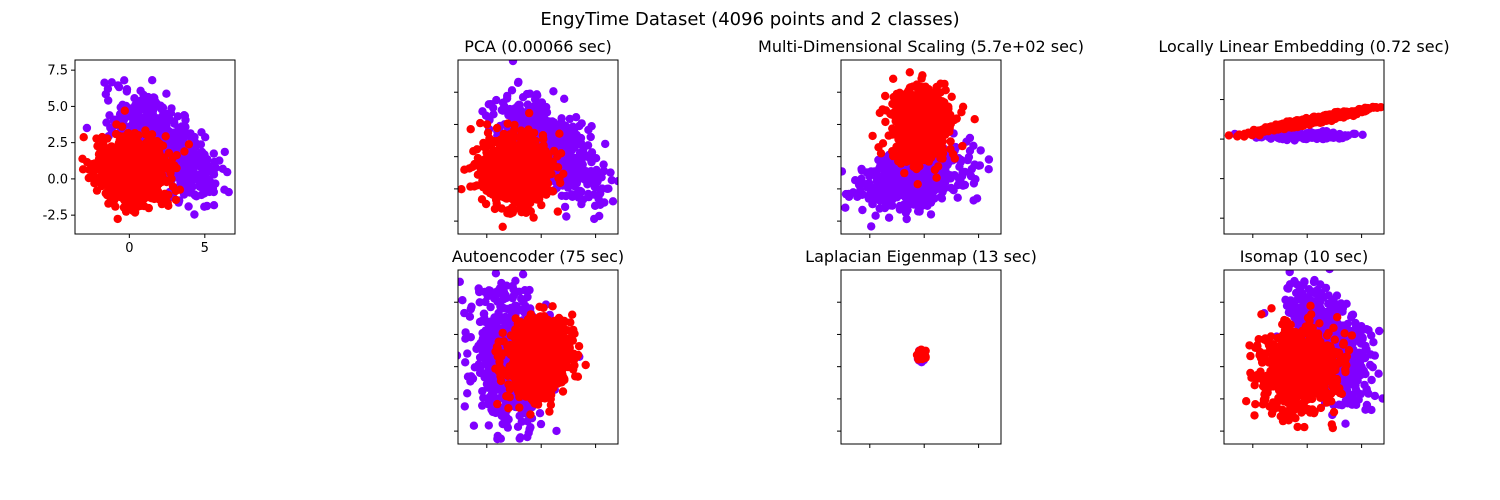  What do you see at coordinates (55, 216) in the screenshot?
I see `y-tick-label: -2.5` at bounding box center [55, 216].